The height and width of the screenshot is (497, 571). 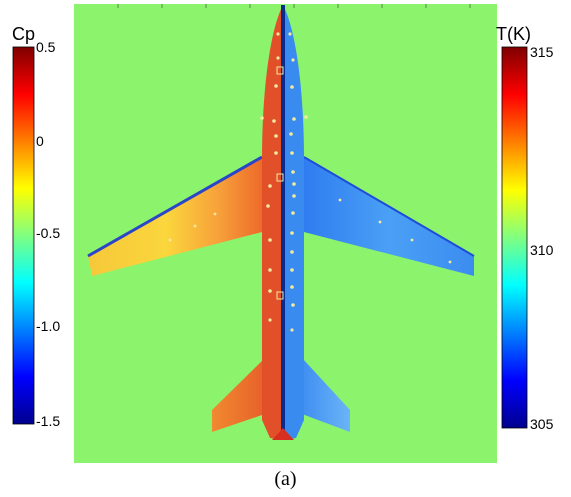 I want to click on temperature-tick-label: 305, so click(x=542, y=424).